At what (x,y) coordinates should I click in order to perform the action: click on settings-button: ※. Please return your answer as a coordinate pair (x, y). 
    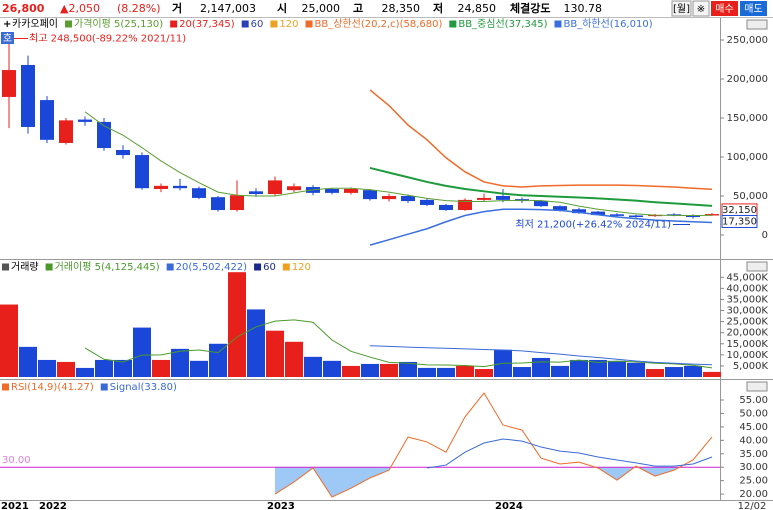
    Looking at the image, I should click on (701, 8).